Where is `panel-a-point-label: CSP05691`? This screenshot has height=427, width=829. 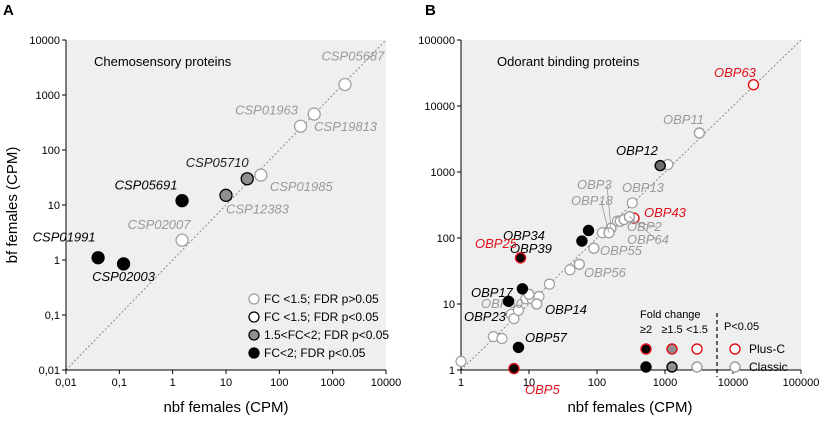
panel-a-point-label: CSP05691 is located at coordinates (146, 185).